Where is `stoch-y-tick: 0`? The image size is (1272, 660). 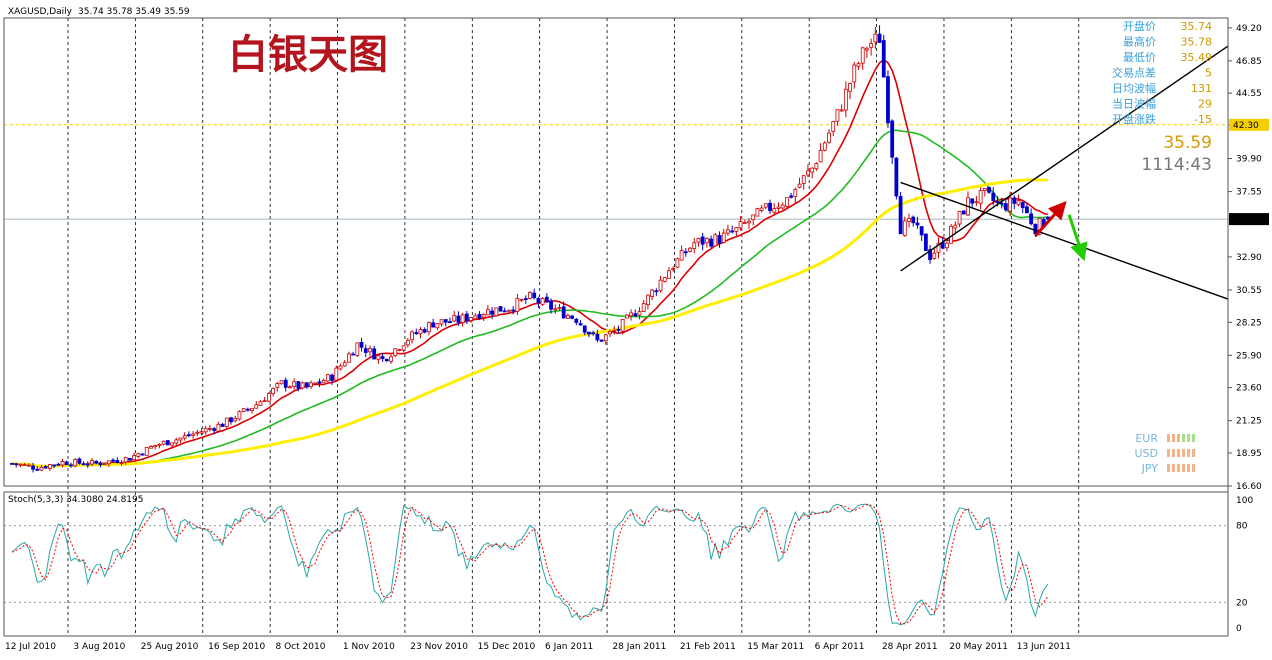 stoch-y-tick: 0 is located at coordinates (1239, 629).